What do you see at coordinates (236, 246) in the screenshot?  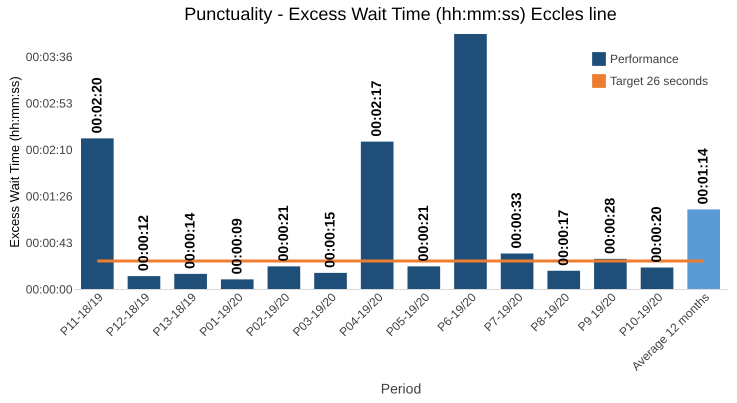 I see `data-label: 00:00:09` at bounding box center [236, 246].